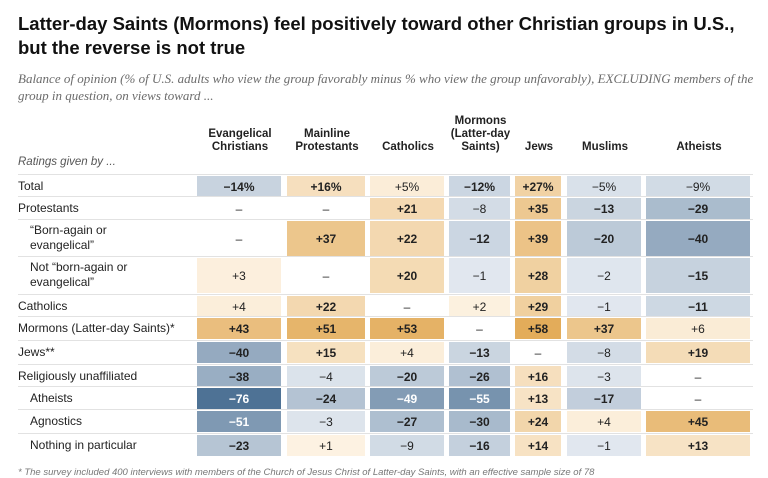 The height and width of the screenshot is (478, 768). Describe the element at coordinates (407, 186) in the screenshot. I see `table-cell: +5%` at that location.